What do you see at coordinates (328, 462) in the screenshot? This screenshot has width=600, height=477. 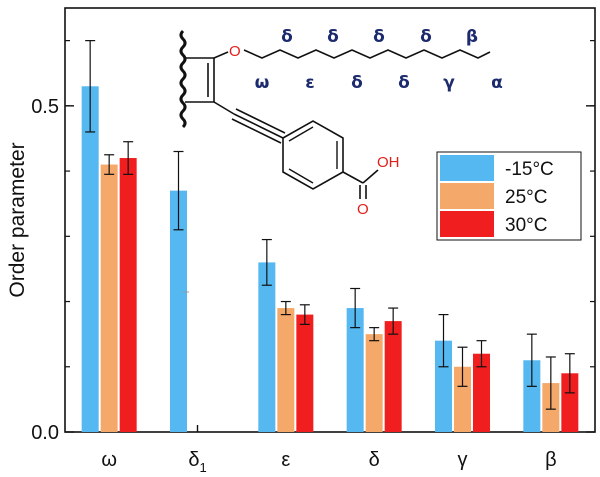 I see `x-tick-labels: ω δ1 ε δ γ β` at bounding box center [328, 462].